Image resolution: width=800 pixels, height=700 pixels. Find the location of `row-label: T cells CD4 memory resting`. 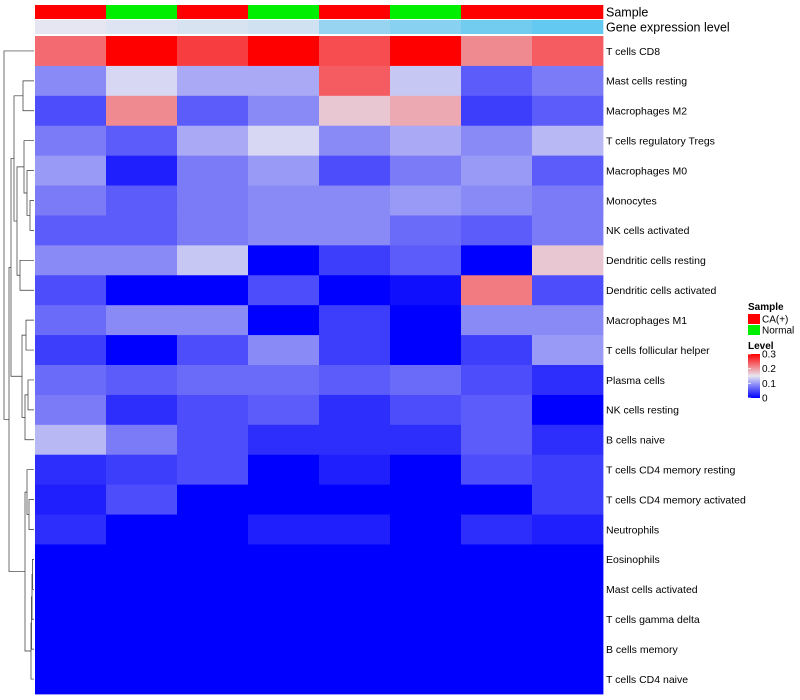

row-label: T cells CD4 memory resting is located at coordinates (670, 470).